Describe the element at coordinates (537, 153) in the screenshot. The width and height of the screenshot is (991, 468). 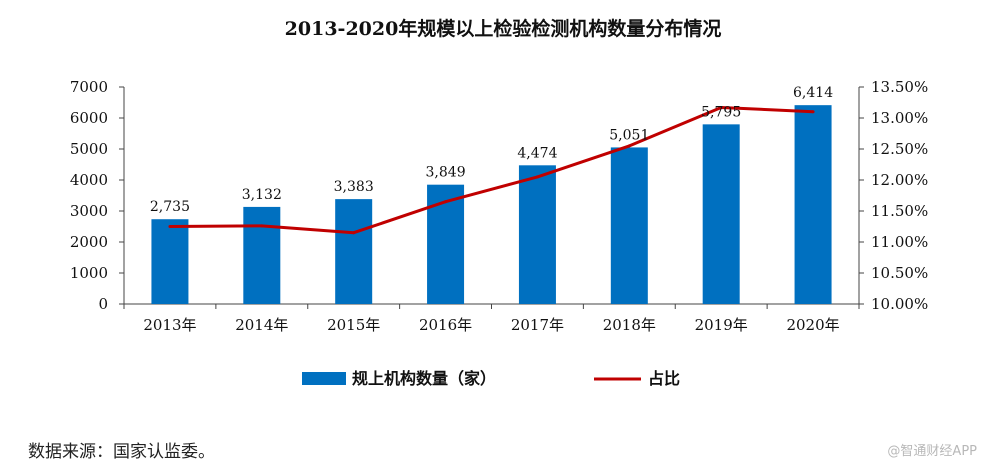
I see `bar-data-label: 4,474` at that location.